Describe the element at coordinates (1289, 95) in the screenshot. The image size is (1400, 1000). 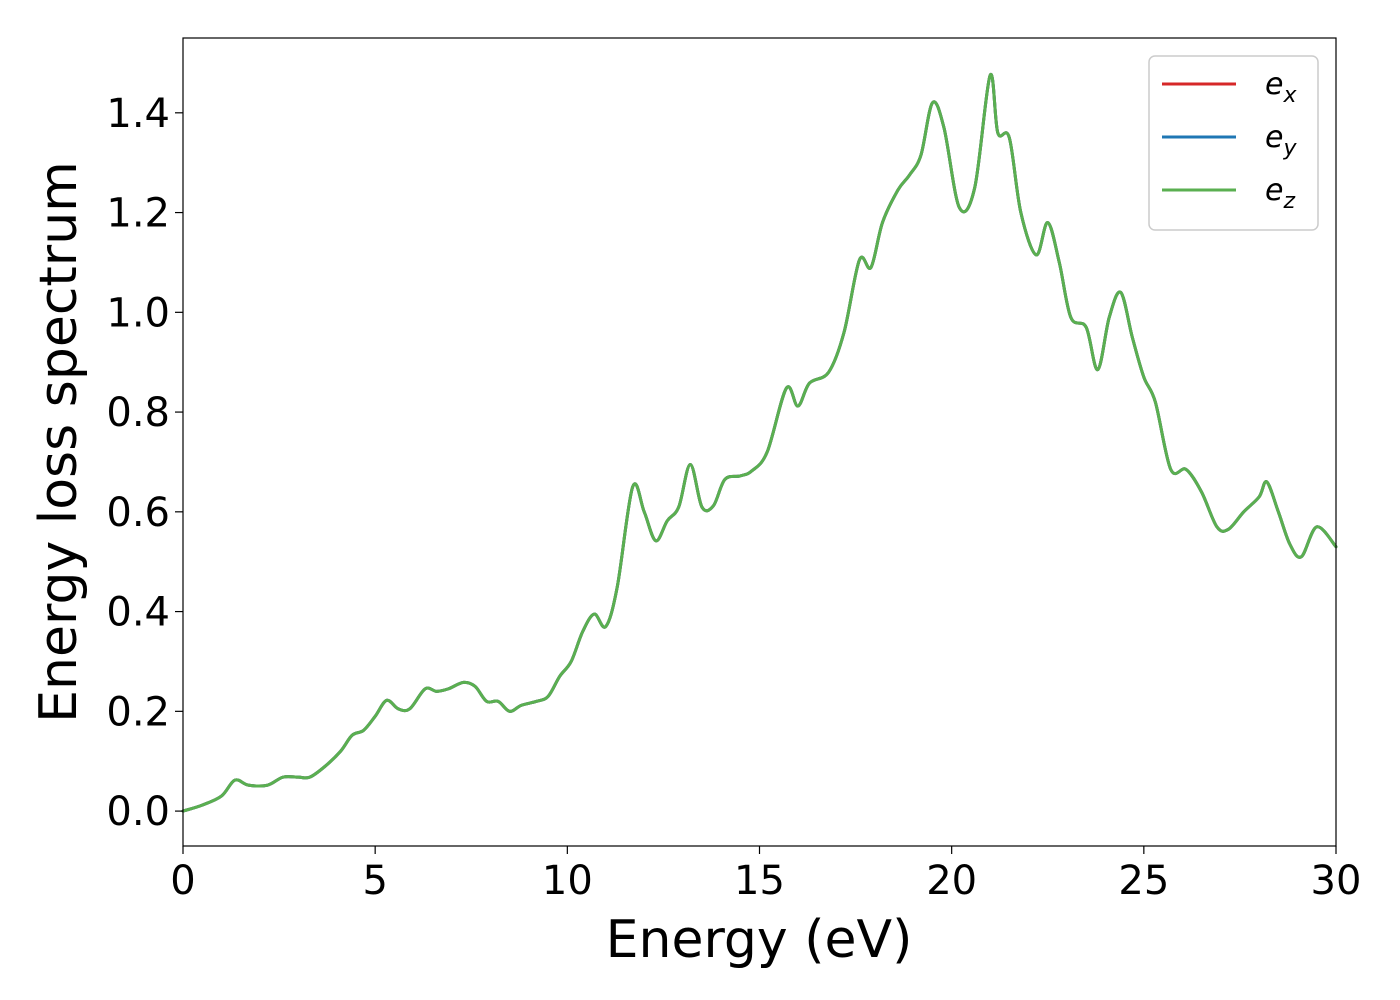
I see `legend-label-subscript: x` at that location.